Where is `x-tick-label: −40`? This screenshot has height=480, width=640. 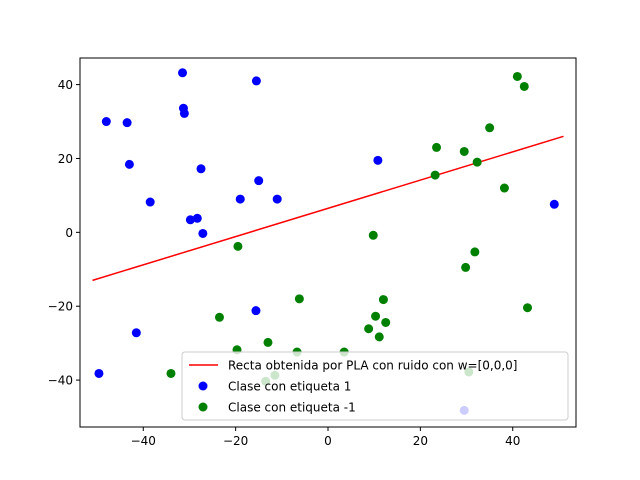
x-tick-label: −40 is located at coordinates (143, 441).